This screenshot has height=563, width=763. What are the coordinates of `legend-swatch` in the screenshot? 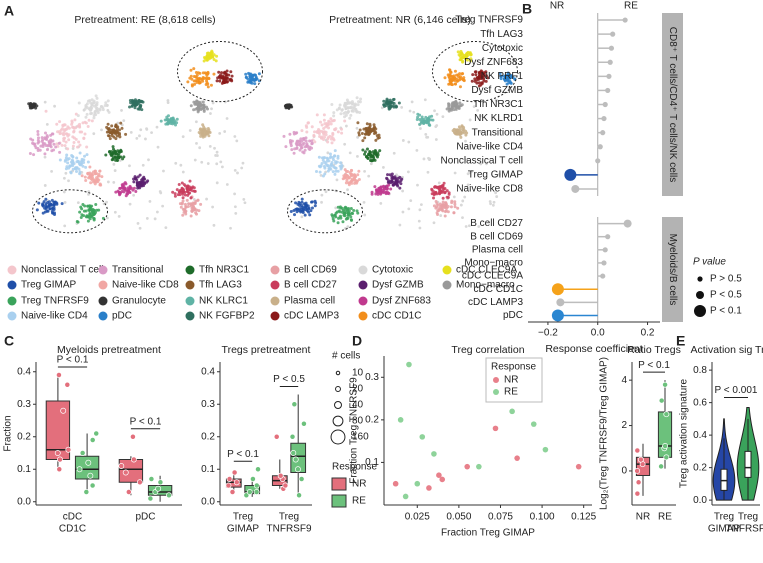 It's located at (700, 311).